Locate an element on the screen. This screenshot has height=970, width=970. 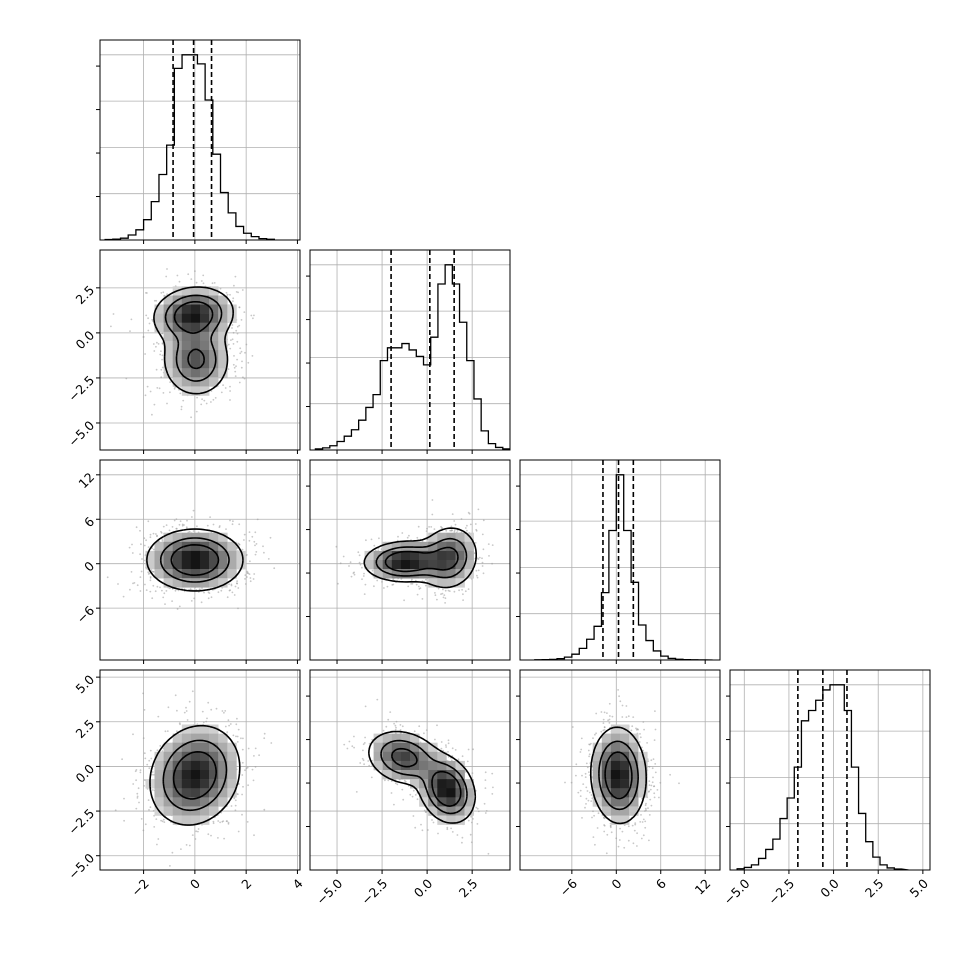
x-tick-label: 5.0 is located at coordinates (918, 888).